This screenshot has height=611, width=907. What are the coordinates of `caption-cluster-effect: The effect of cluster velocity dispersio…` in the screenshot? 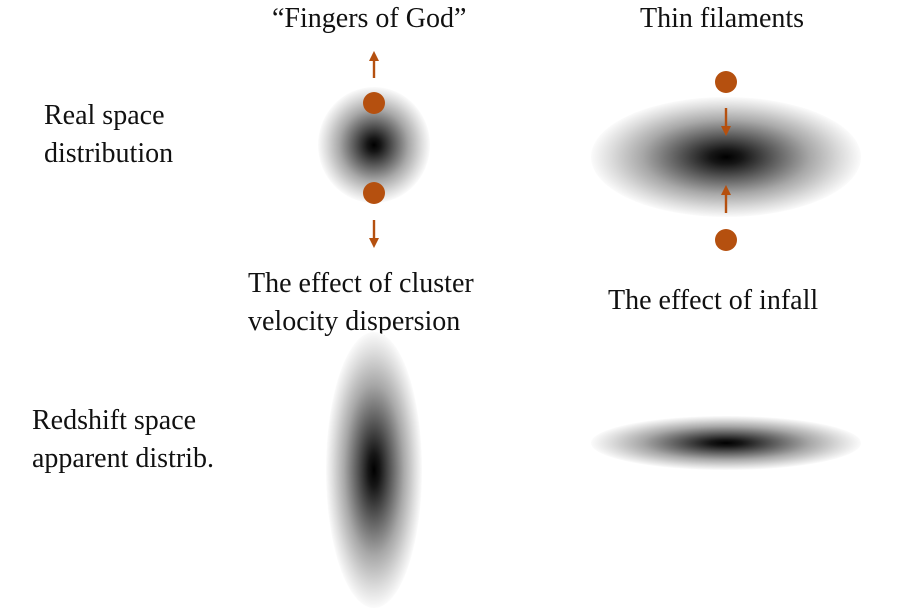 It's located at (361, 303).